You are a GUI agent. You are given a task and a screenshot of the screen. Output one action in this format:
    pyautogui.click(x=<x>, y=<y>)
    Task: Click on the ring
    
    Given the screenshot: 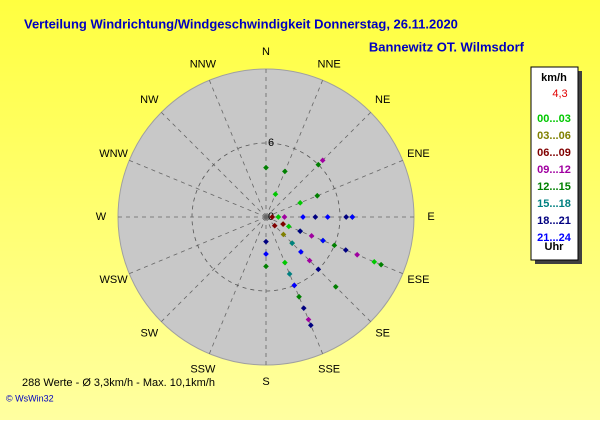 What is the action you would take?
    pyautogui.click(x=266, y=217)
    